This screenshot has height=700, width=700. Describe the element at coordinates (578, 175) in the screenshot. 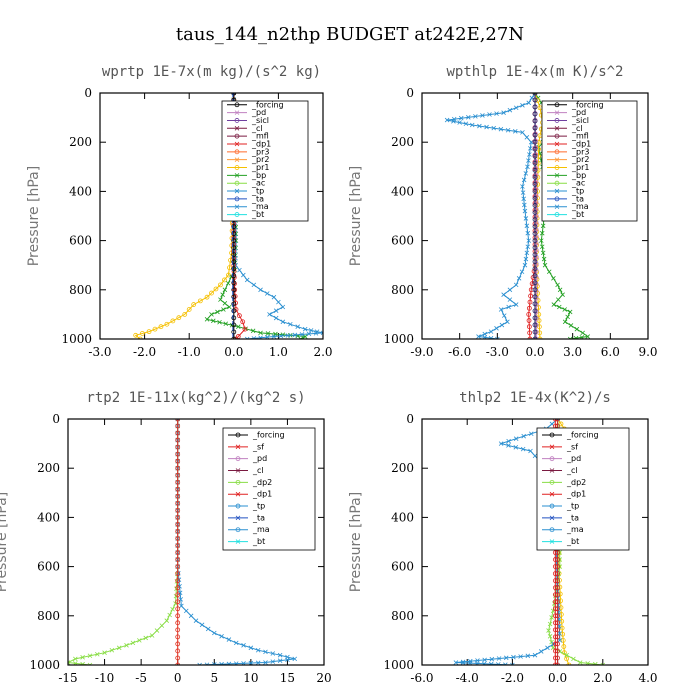

I see `legend-entry: _bp` at that location.